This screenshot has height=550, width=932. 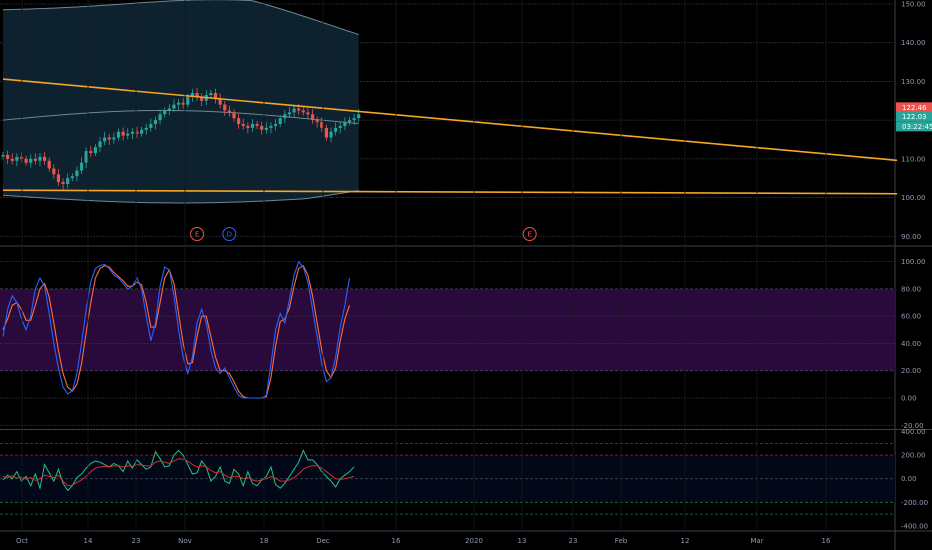 I want to click on last-price-badge, so click(x=914, y=107).